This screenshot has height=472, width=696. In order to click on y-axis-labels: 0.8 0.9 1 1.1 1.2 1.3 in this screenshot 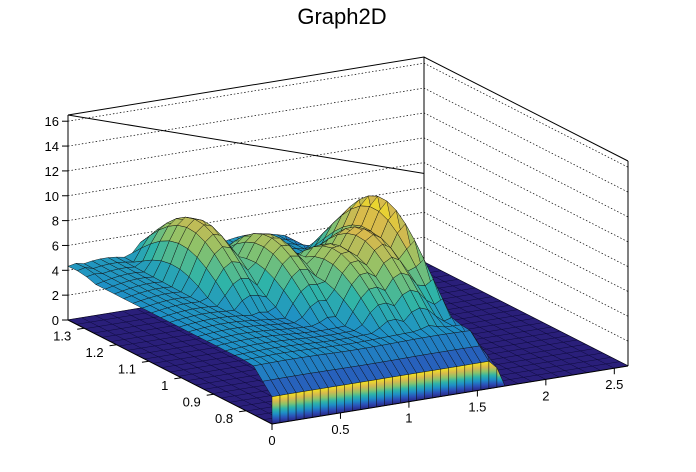, I will do `click(150, 376)`.